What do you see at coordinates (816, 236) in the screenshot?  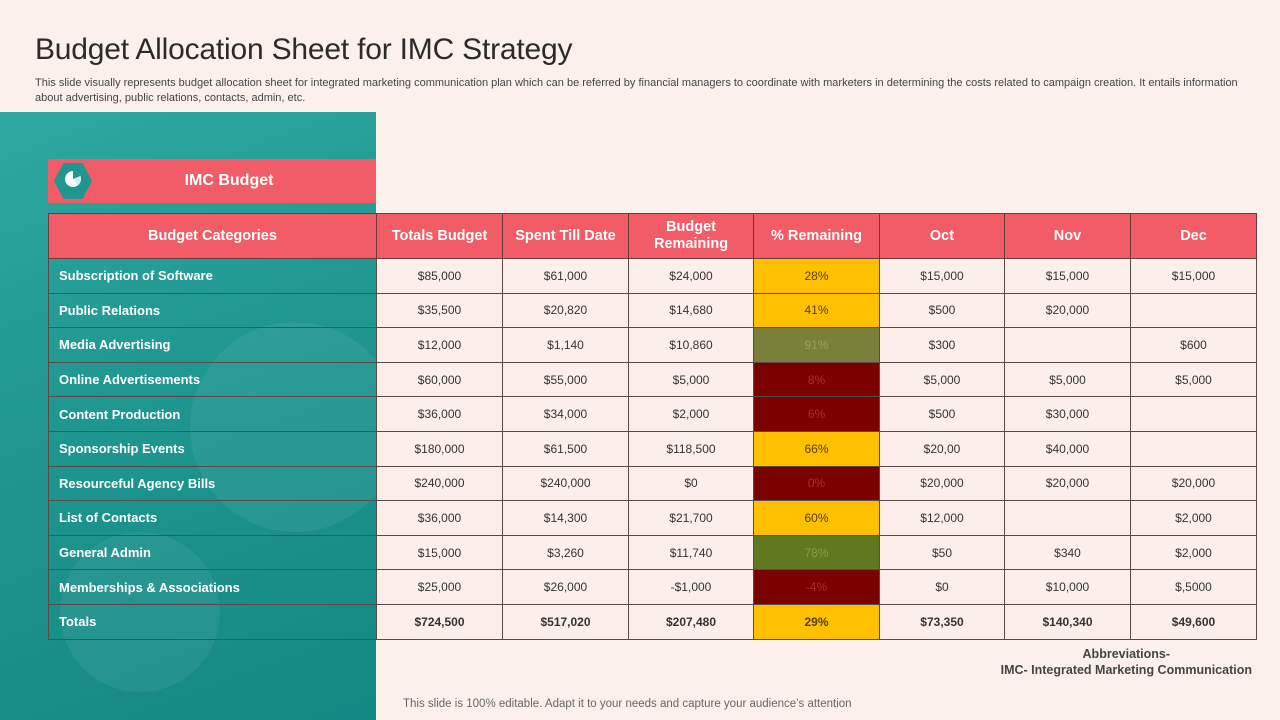 I see `header-percent-remaining: % Remaining` at bounding box center [816, 236].